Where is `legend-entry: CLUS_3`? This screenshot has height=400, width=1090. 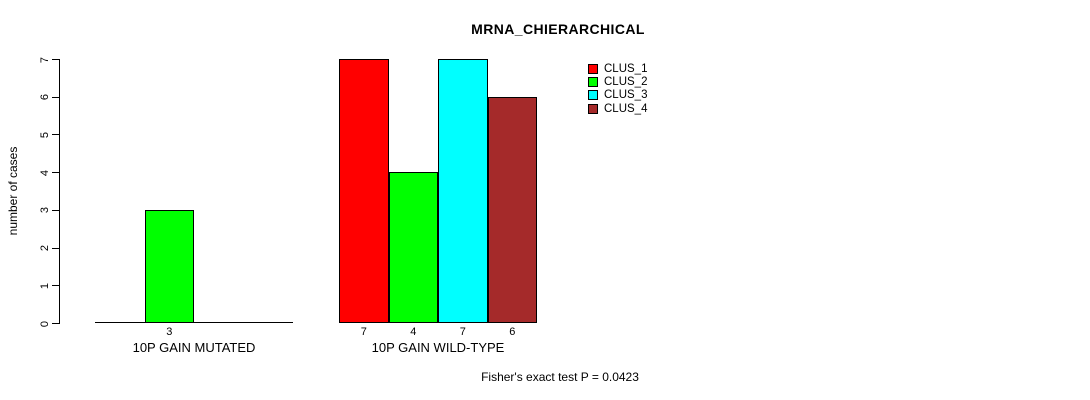 legend-entry: CLUS_3 is located at coordinates (617, 95).